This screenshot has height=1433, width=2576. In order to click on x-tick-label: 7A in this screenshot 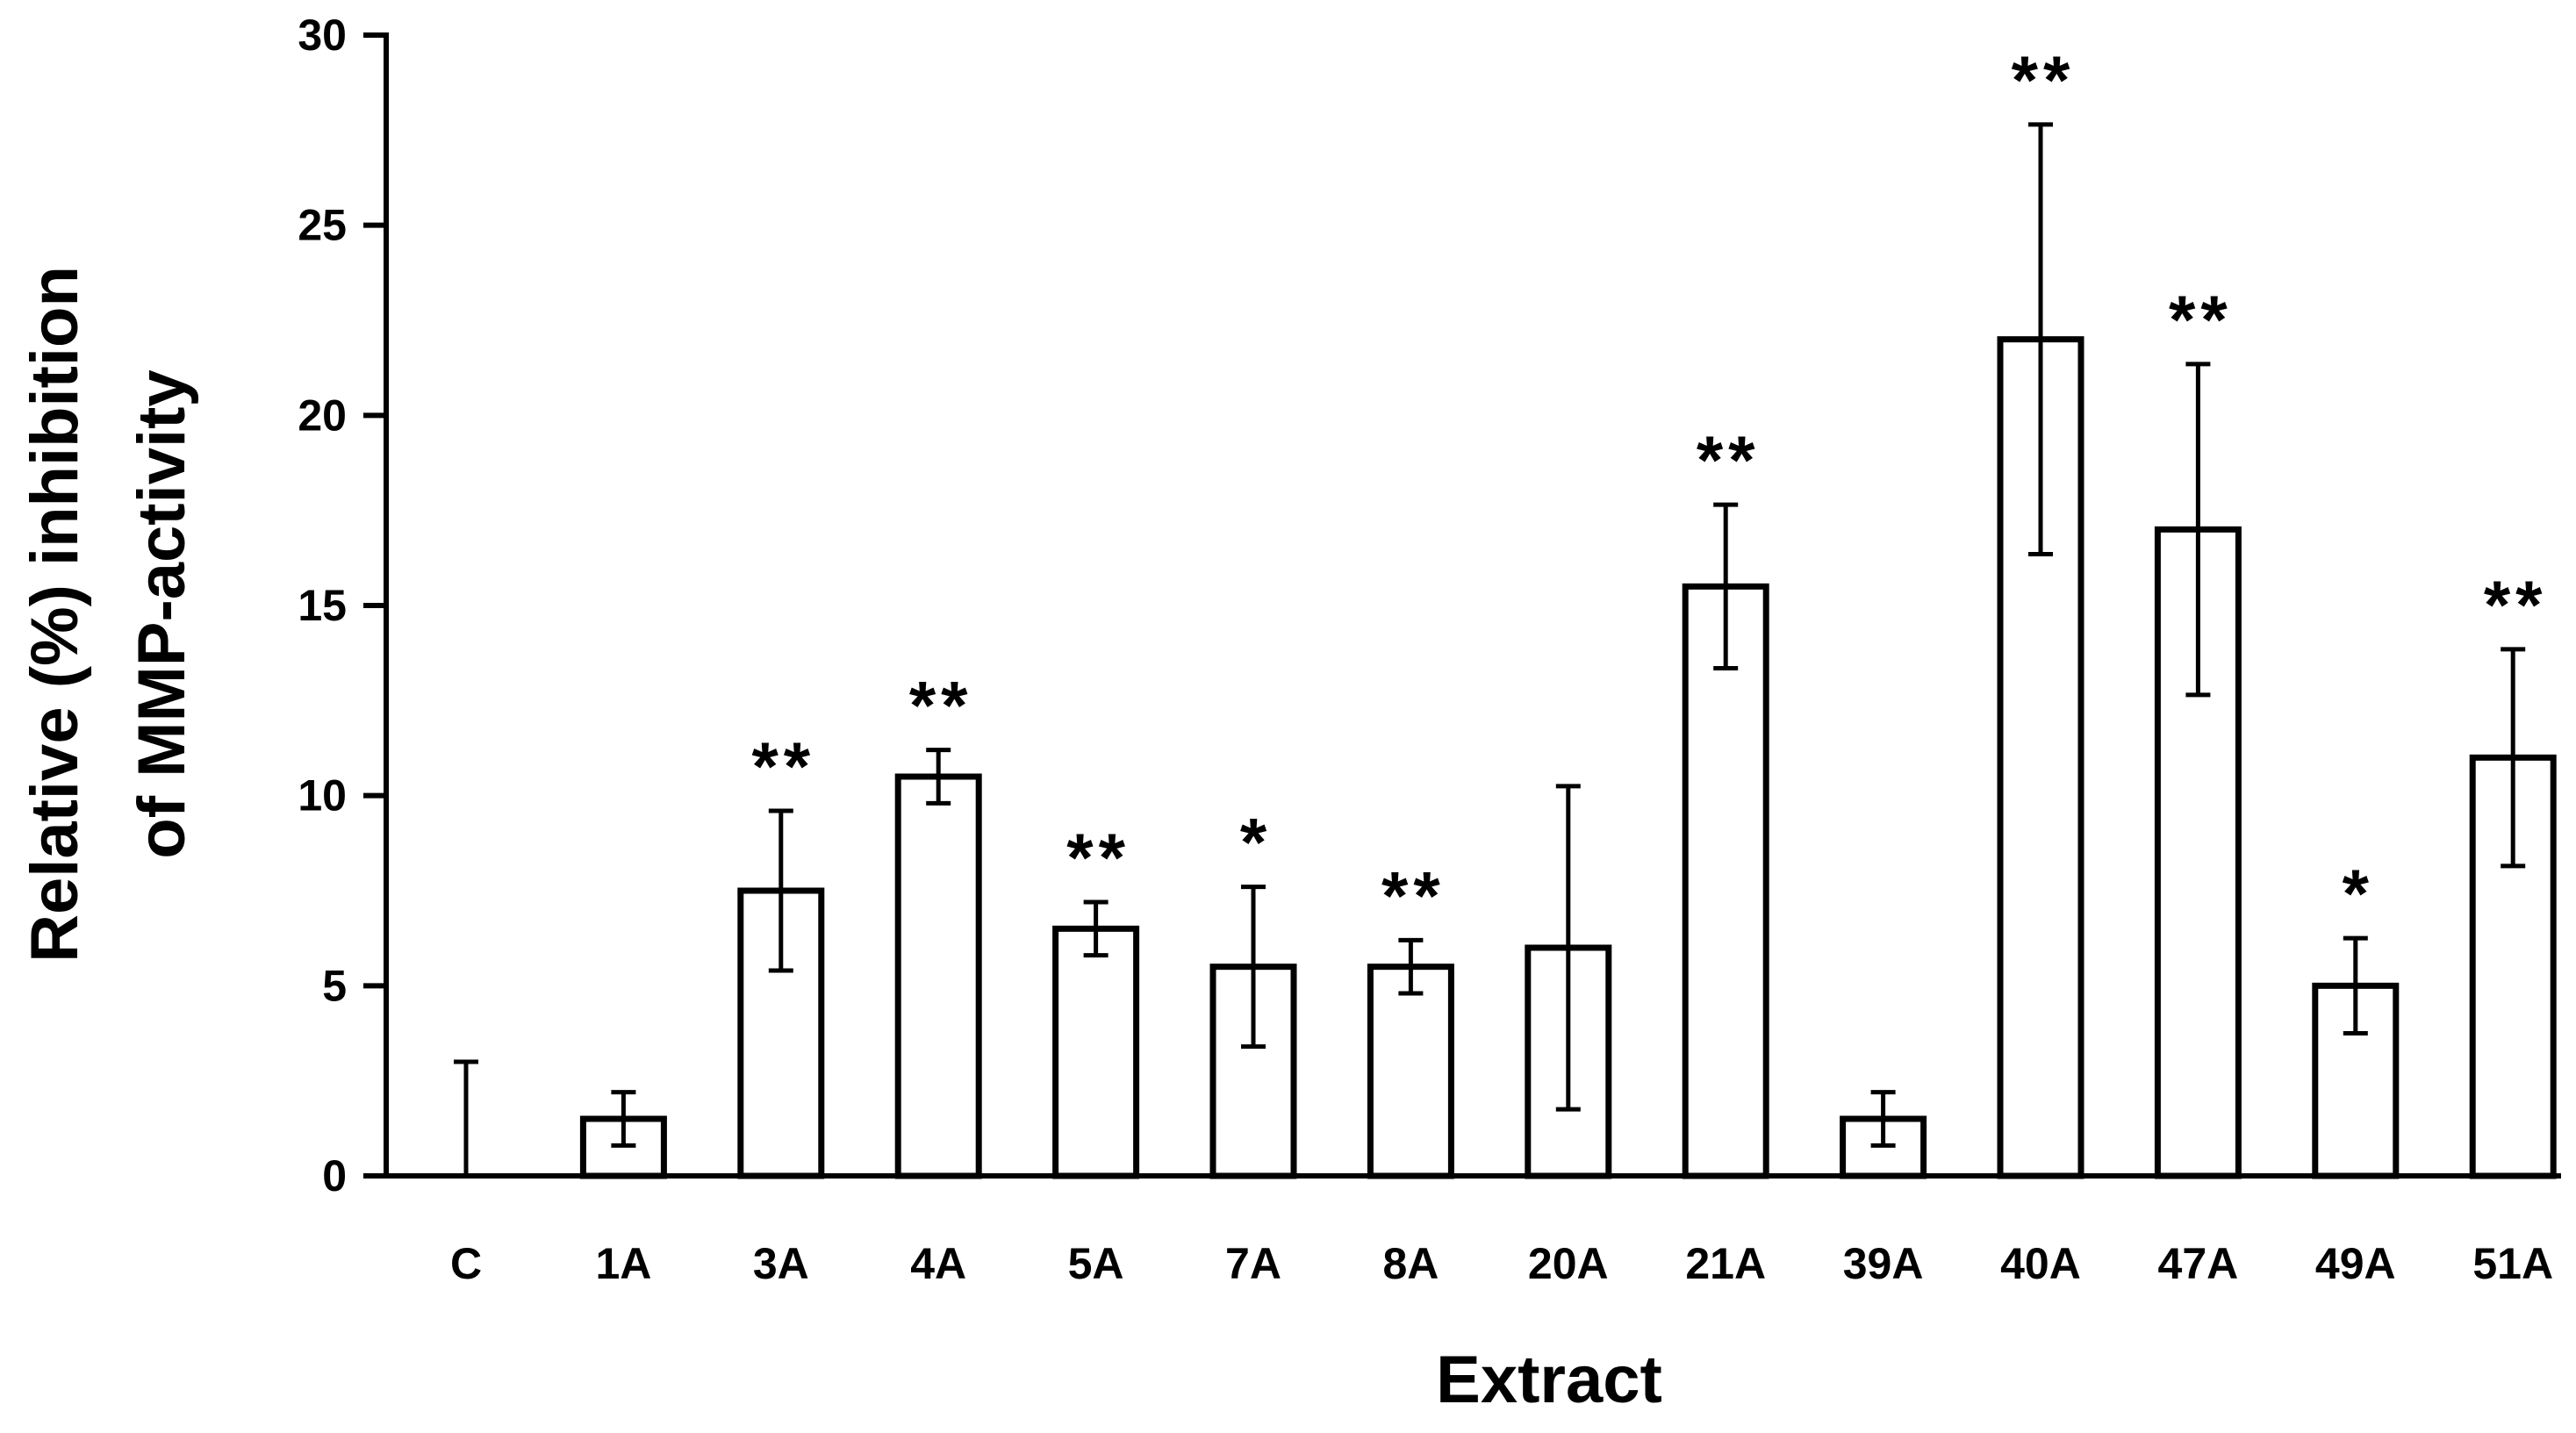, I will do `click(1253, 1264)`.